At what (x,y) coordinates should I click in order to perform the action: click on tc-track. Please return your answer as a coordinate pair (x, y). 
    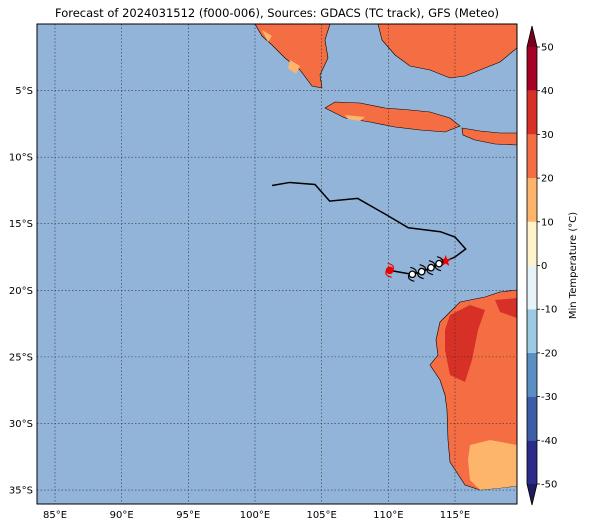
    Looking at the image, I should click on (369, 221).